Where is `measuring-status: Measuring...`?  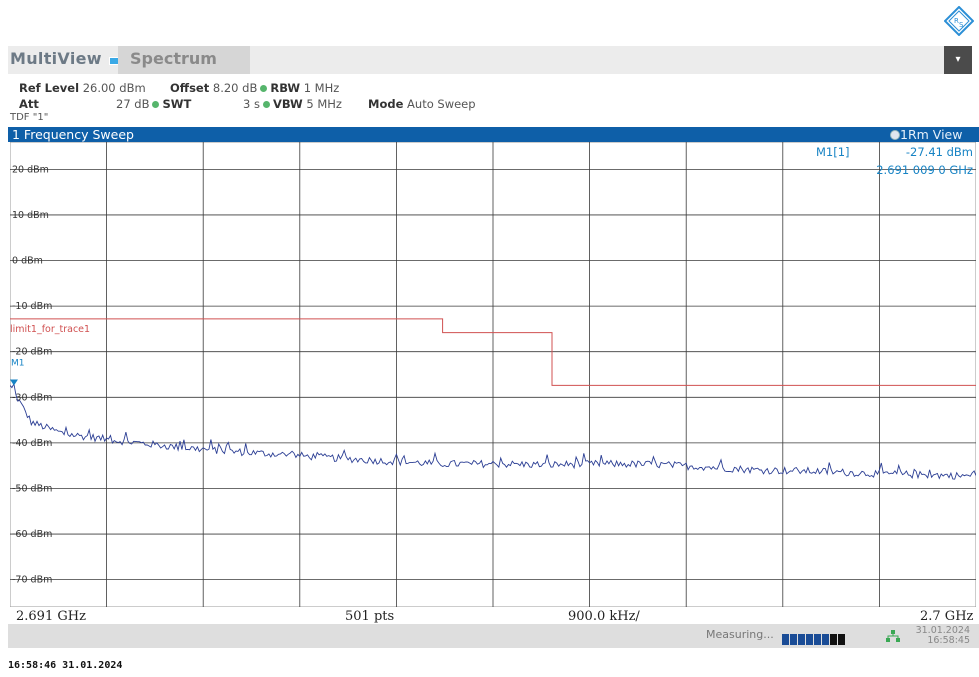
measuring-status: Measuring... is located at coordinates (740, 634).